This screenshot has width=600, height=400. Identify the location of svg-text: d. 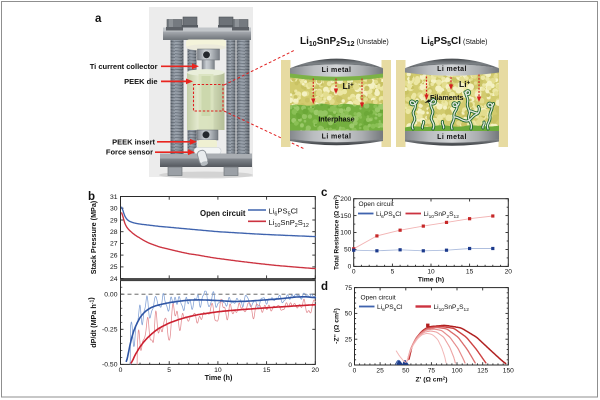
(324, 287).